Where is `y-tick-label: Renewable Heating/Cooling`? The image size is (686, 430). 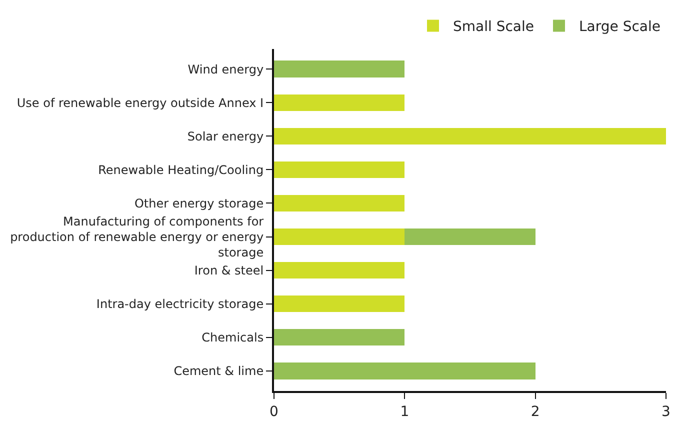
y-tick-label: Renewable Heating/Cooling is located at coordinates (181, 169).